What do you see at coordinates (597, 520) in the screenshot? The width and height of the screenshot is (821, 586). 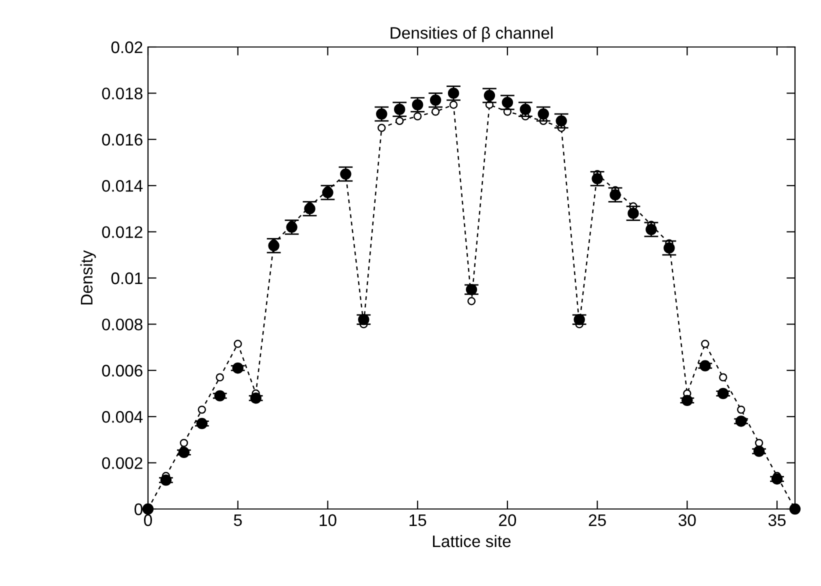 I see `x-tick-label: 25` at bounding box center [597, 520].